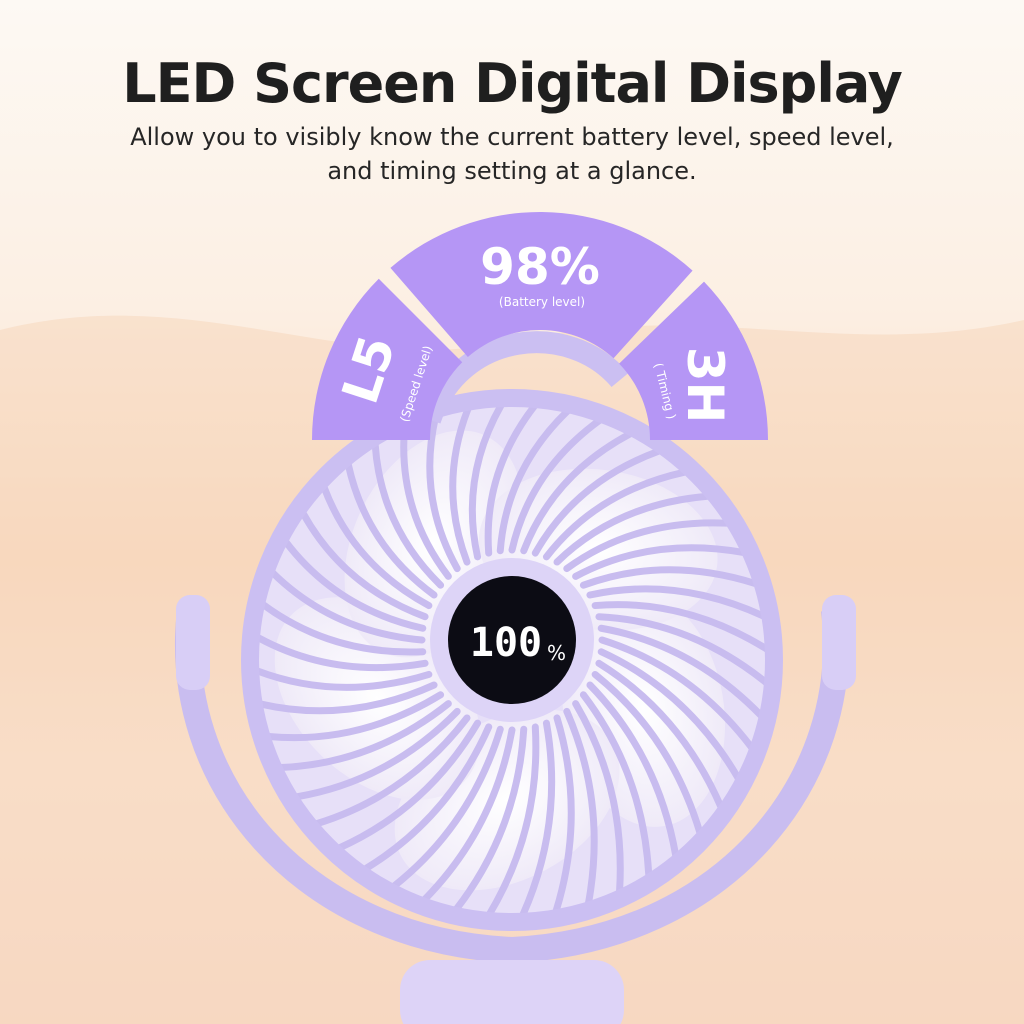 The image size is (1024, 1024). What do you see at coordinates (839, 642) in the screenshot?
I see `yoke-knob-right` at bounding box center [839, 642].